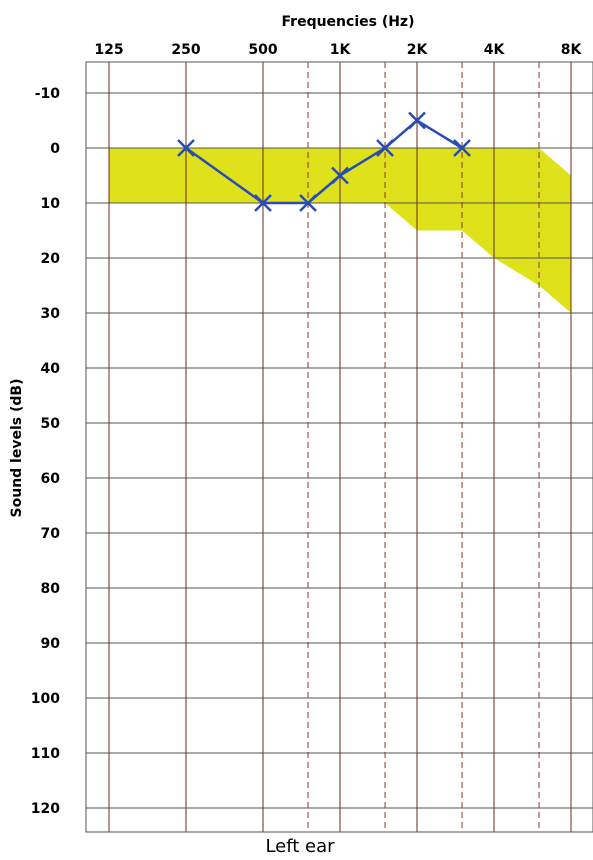 This screenshot has width=593, height=860. Describe the element at coordinates (45, 754) in the screenshot. I see `y-tick-label: 110` at that location.